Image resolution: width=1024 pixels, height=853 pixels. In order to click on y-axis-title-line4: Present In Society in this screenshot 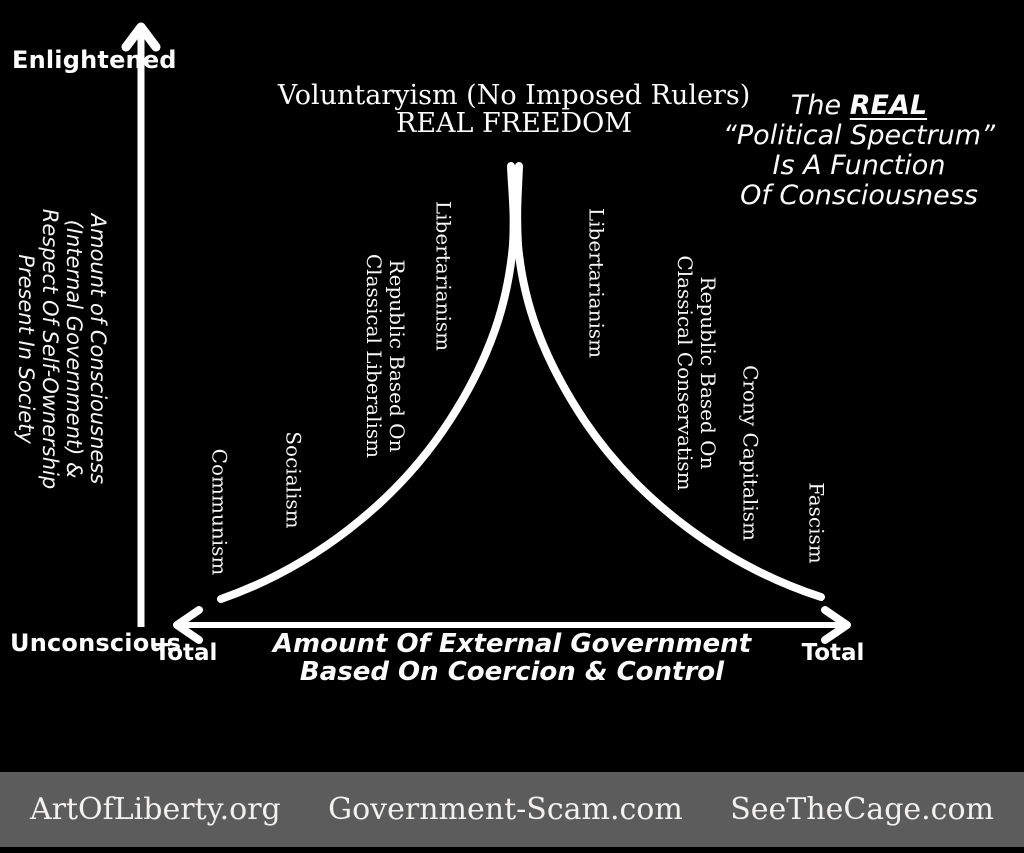, I will do `click(26, 349)`.